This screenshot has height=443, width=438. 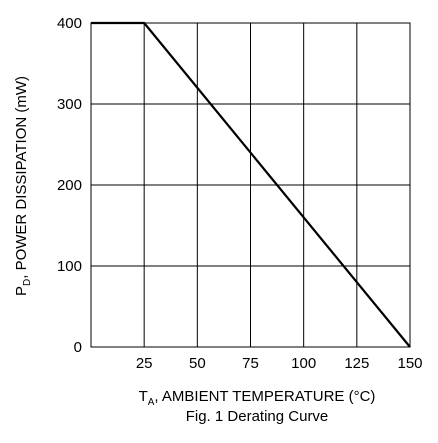 I want to click on x-axis-label: TA, AMBIENT TEMPERATURE (°C), so click(x=257, y=398).